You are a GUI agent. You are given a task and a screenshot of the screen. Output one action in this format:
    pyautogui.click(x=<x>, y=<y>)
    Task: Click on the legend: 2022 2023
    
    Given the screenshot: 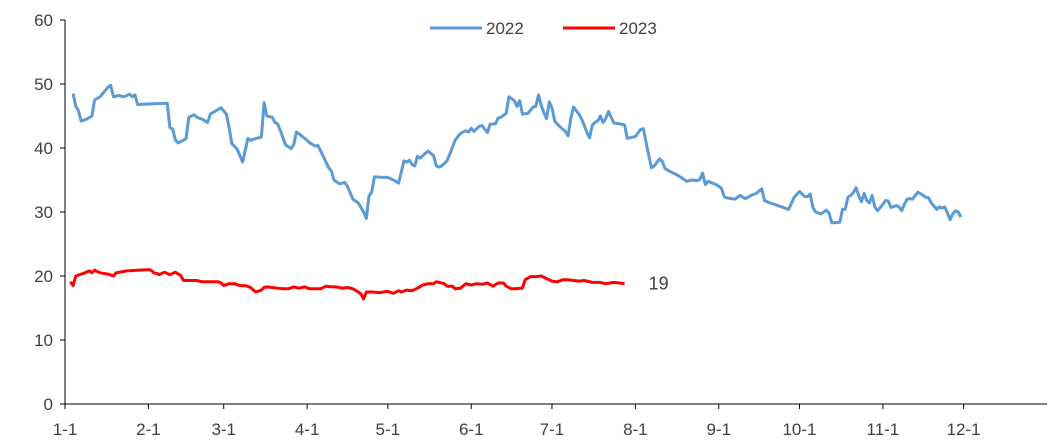 What is the action you would take?
    pyautogui.click(x=543, y=28)
    